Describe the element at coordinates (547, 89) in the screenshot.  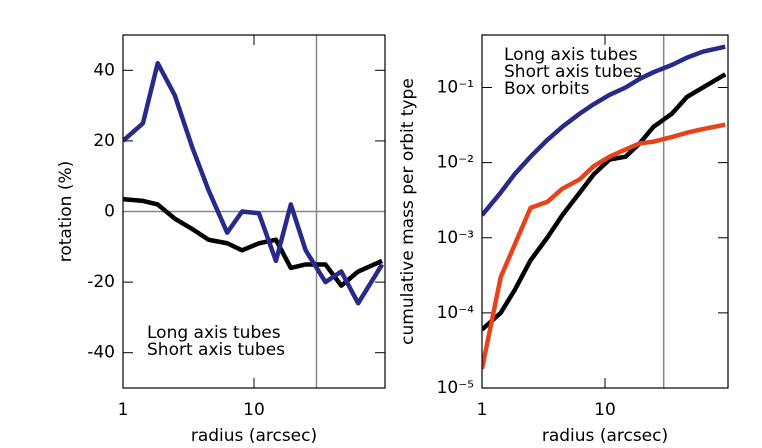
I see `legend-label: Box orbits` at that location.